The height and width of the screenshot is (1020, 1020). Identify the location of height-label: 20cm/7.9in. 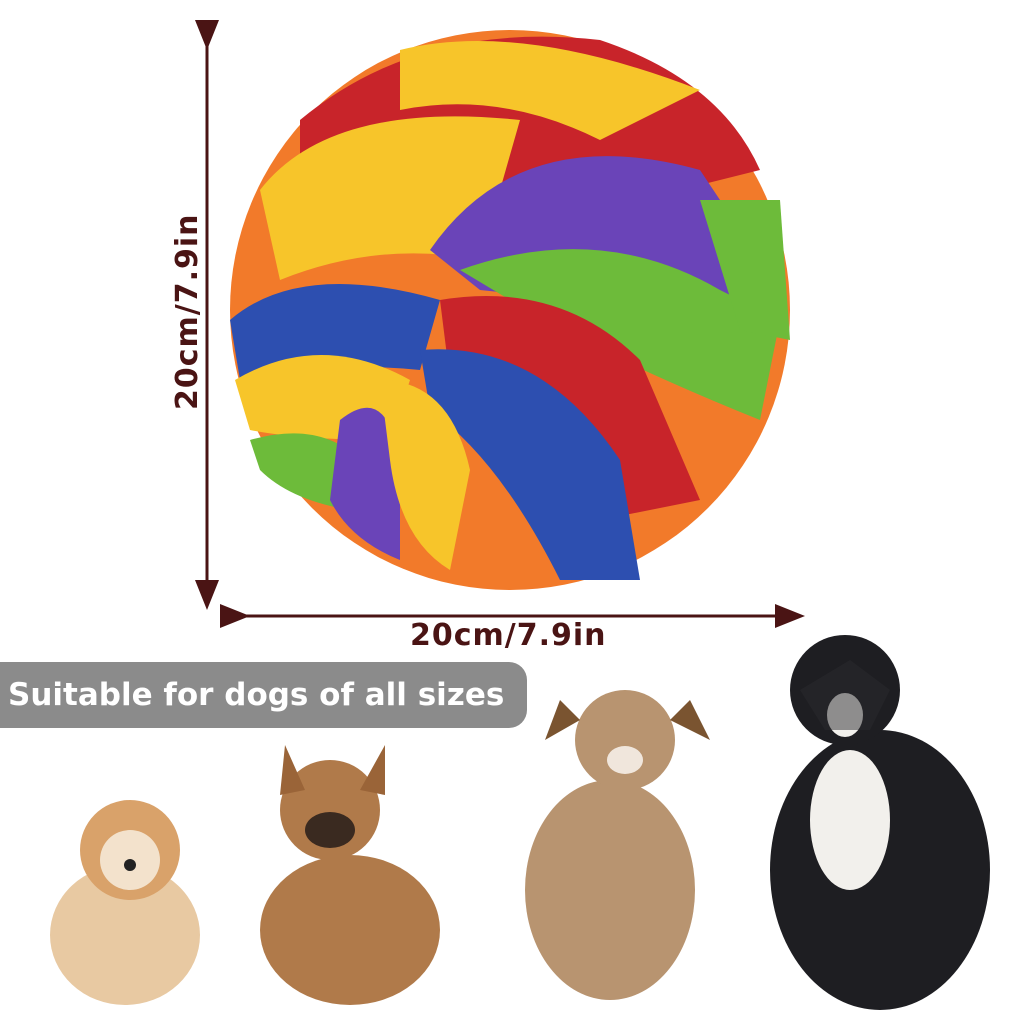
(187, 311).